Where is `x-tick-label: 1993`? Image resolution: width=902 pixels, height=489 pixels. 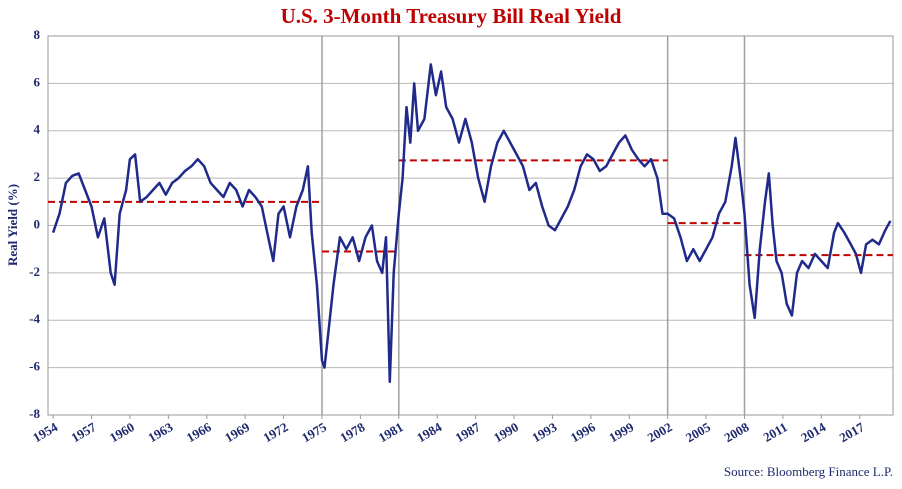
x-tick-label: 1993 is located at coordinates (544, 432).